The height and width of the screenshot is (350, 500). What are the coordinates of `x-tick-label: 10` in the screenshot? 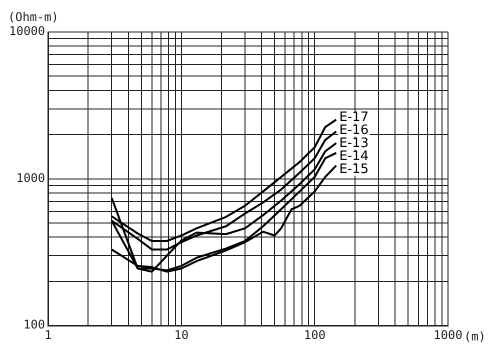 It's located at (181, 335).